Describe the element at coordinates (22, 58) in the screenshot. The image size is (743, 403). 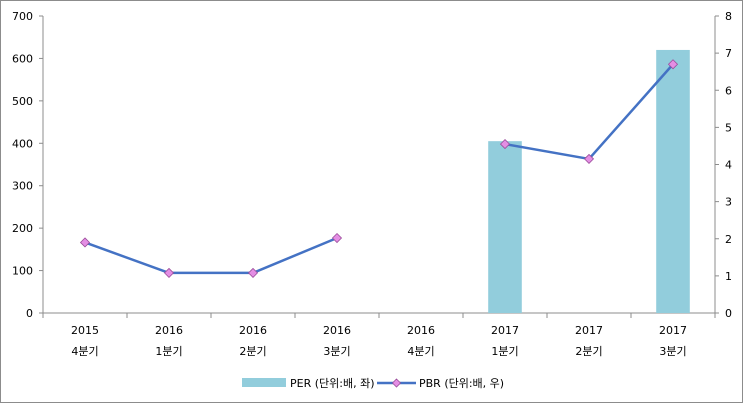
I see `left-tick-label: 600` at that location.